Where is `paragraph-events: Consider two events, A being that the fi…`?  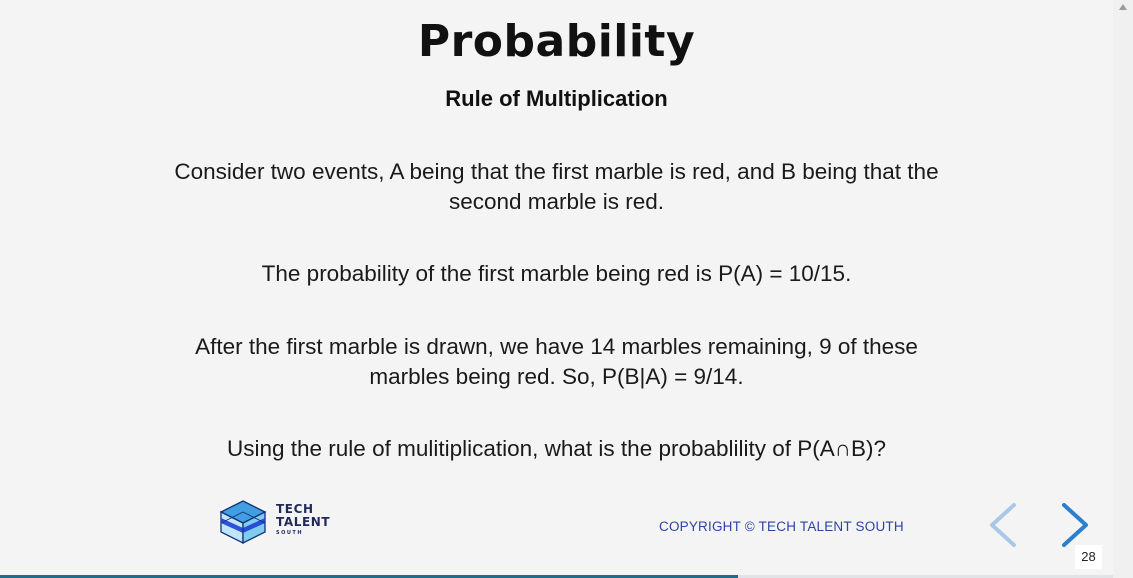 paragraph-events: Consider two events, A being that the fi… is located at coordinates (556, 186).